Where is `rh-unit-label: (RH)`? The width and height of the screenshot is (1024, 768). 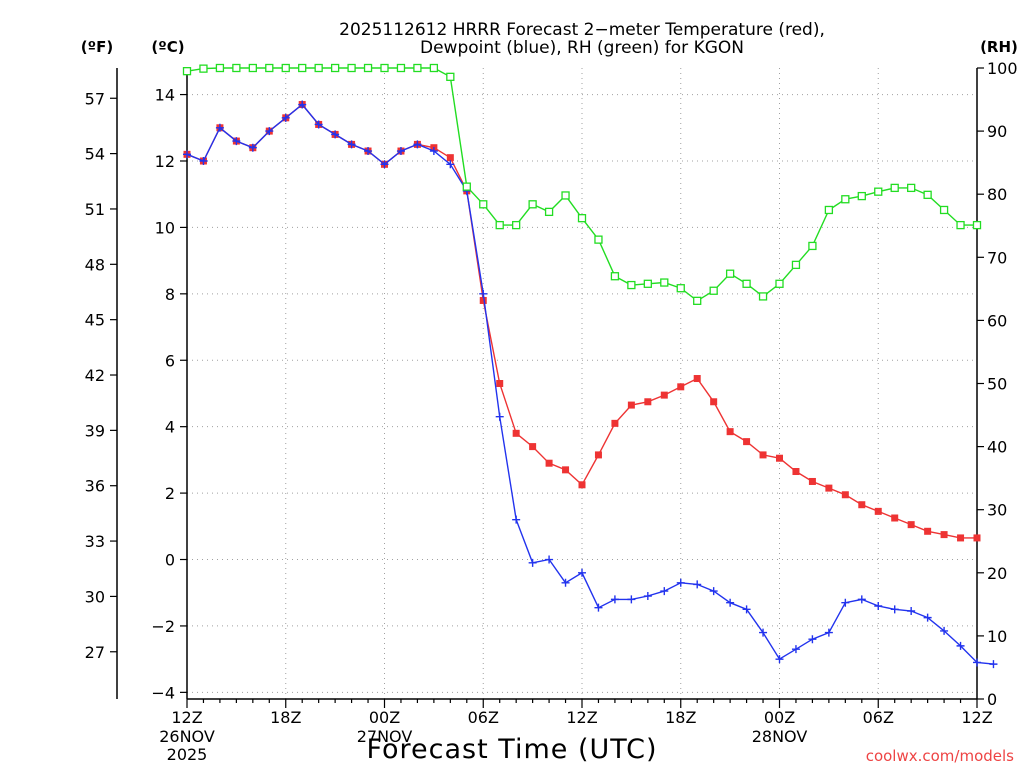
rh-unit-label: (RH) is located at coordinates (999, 47).